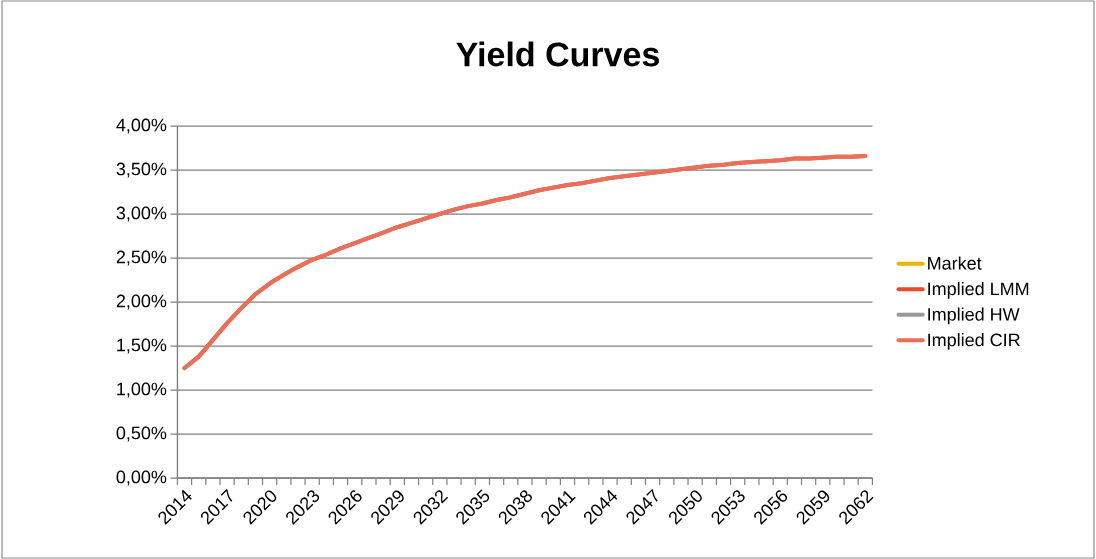  What do you see at coordinates (141, 434) in the screenshot?
I see `y-tick-label: 0,50%` at bounding box center [141, 434].